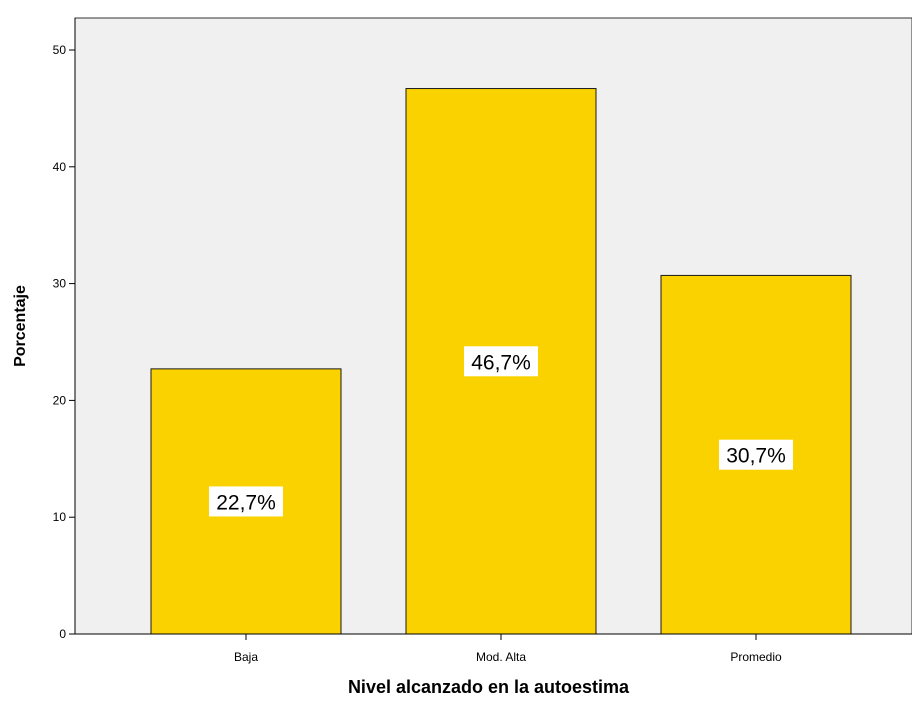  What do you see at coordinates (64, 329) in the screenshot?
I see `y-axis: 0 10 20 30 40 50` at bounding box center [64, 329].